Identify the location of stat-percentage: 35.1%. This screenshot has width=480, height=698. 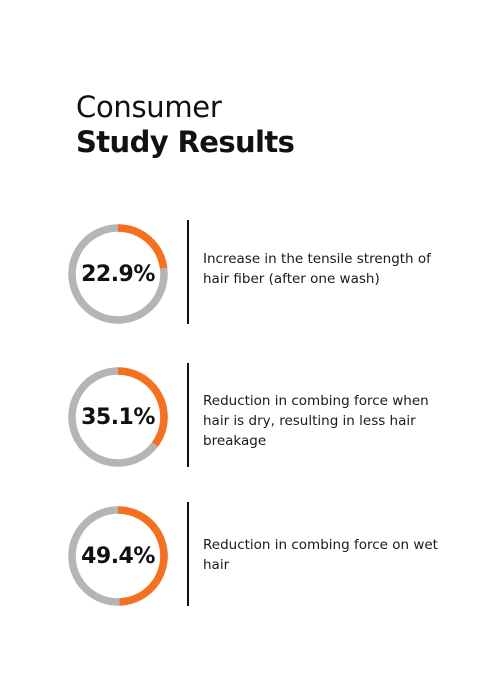
(118, 417).